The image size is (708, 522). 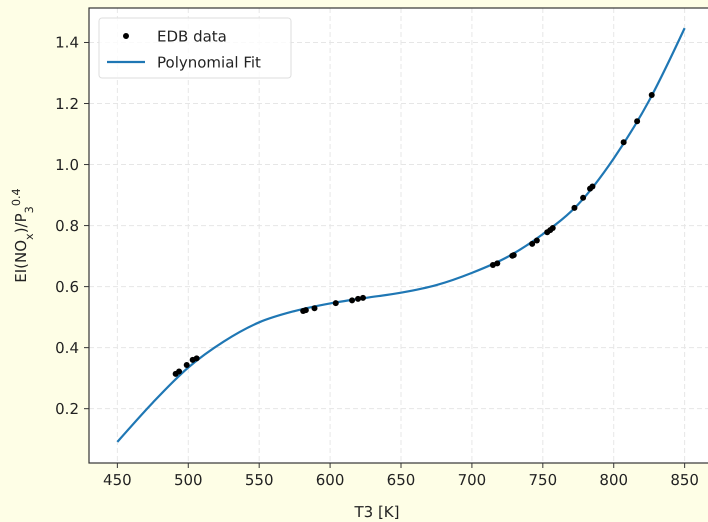 I want to click on x-tick-label: 750, so click(x=543, y=480).